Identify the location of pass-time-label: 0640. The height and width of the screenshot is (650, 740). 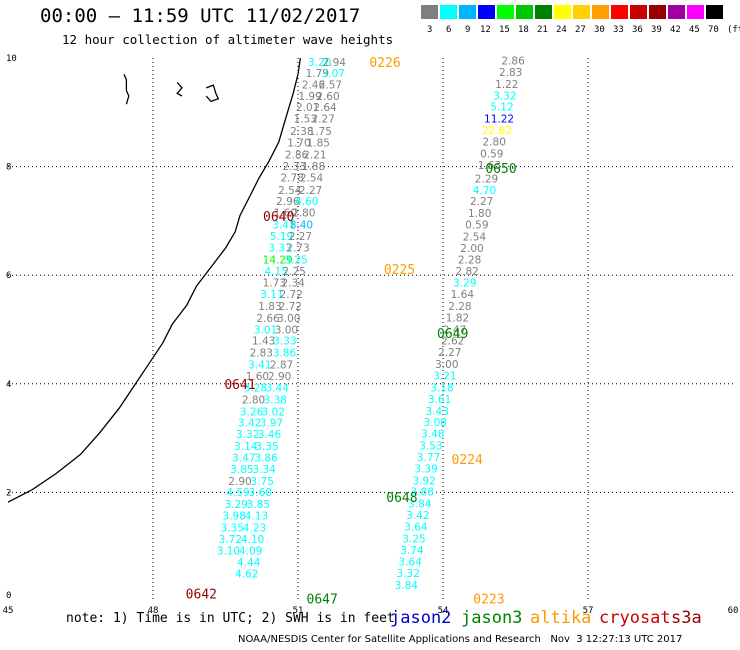
(278, 217).